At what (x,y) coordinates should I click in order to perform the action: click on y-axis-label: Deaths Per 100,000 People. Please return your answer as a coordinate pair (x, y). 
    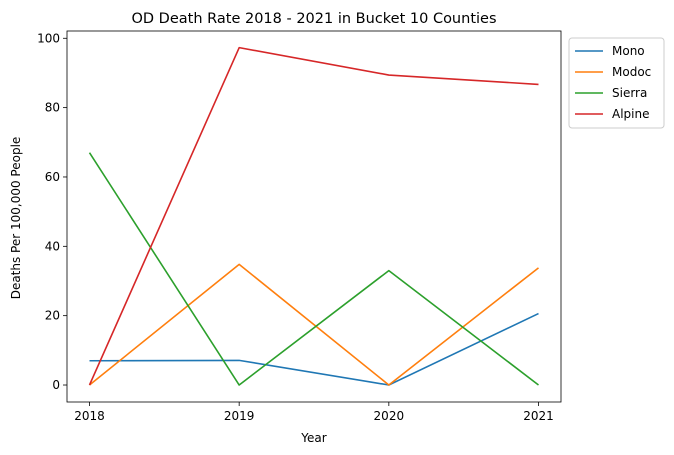
    Looking at the image, I should click on (16, 218).